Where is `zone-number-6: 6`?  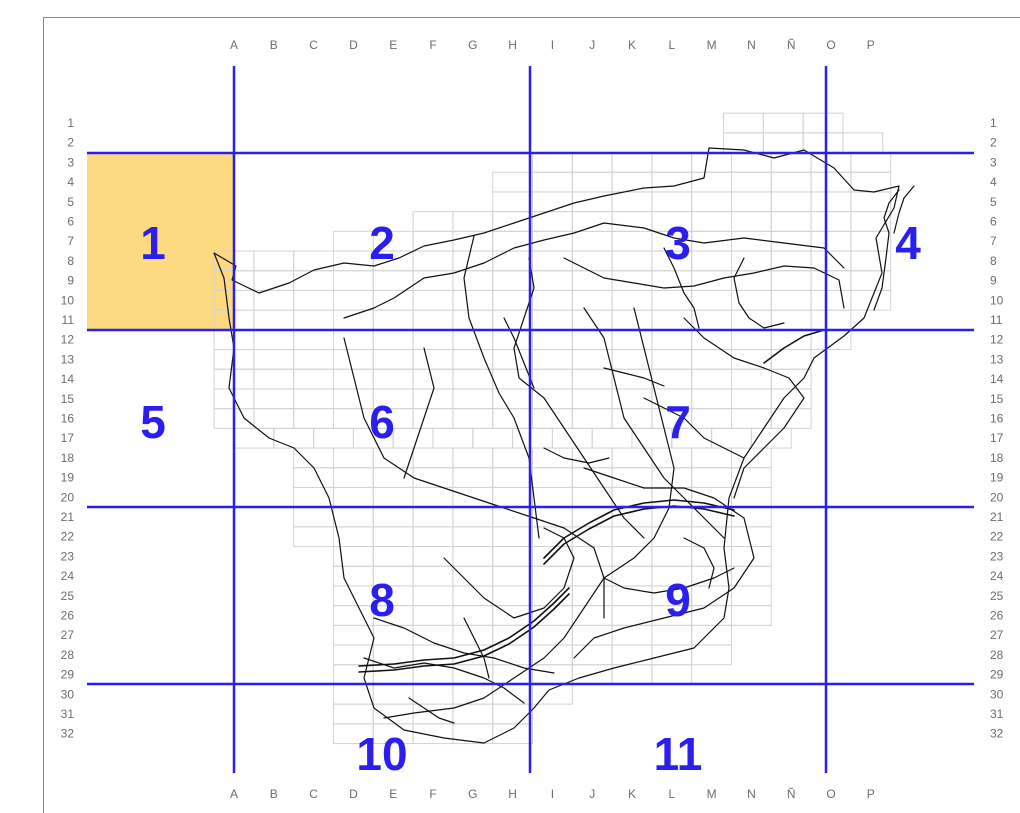 zone-number-6: 6 is located at coordinates (382, 422).